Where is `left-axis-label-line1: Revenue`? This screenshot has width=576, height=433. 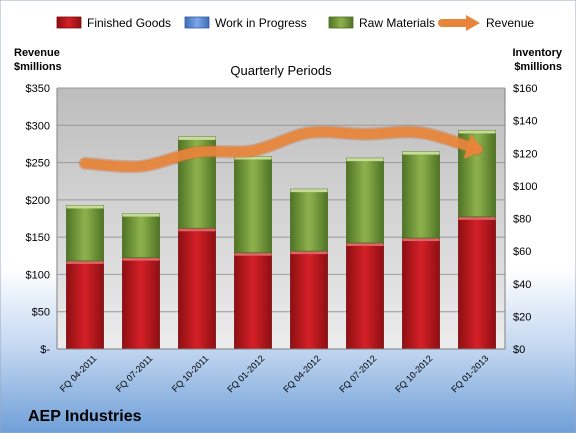
left-axis-label-line1: Revenue is located at coordinates (37, 53).